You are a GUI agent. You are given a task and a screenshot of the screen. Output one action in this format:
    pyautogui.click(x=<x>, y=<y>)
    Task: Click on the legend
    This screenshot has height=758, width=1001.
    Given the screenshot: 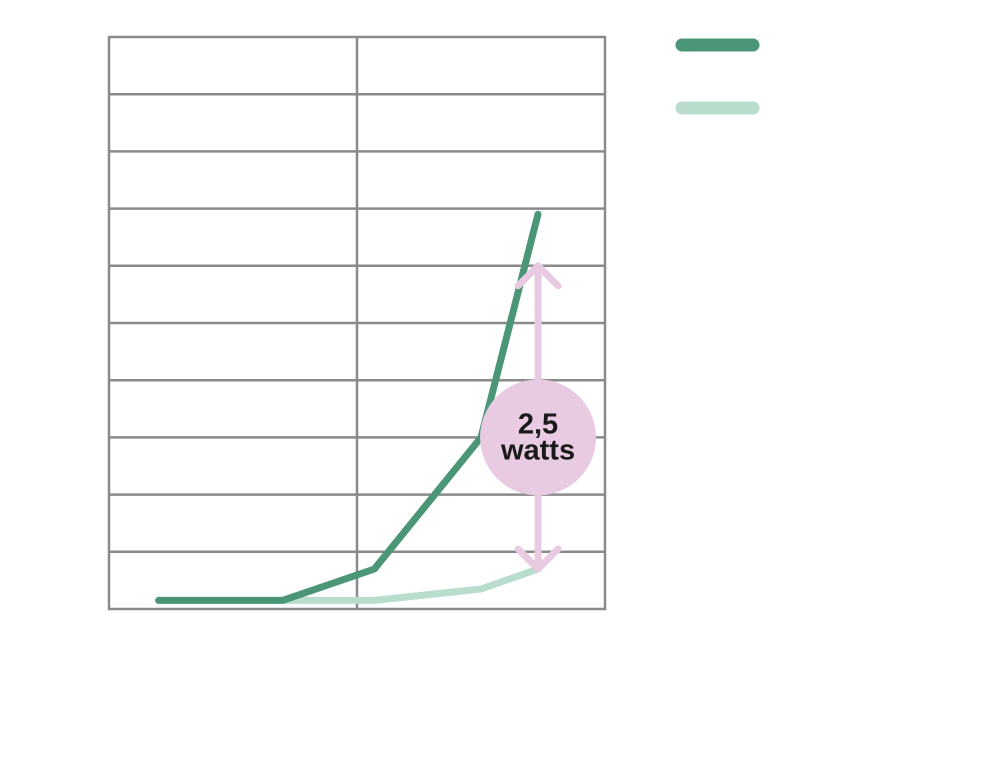 What is the action you would take?
    pyautogui.click(x=717, y=76)
    